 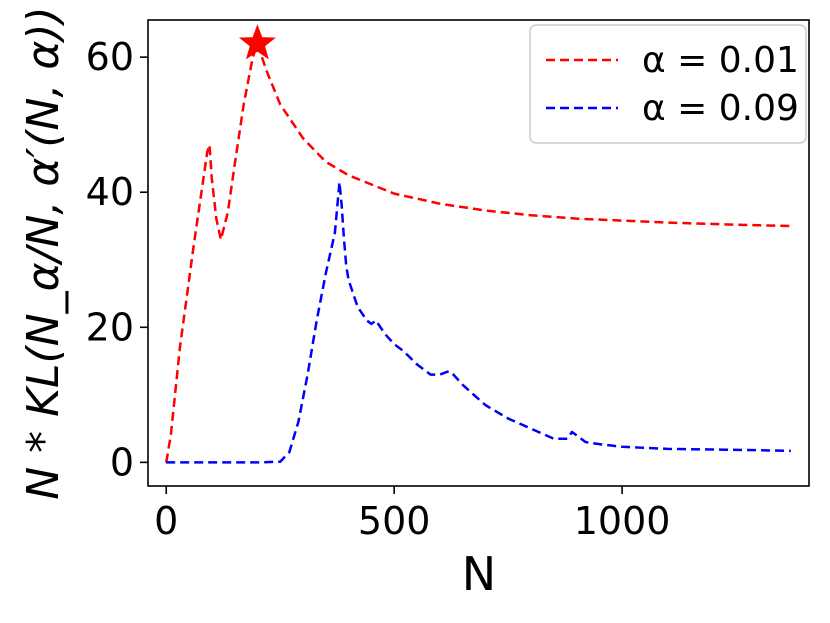 I want to click on x-axis: 0 500 1000, so click(x=412, y=514).